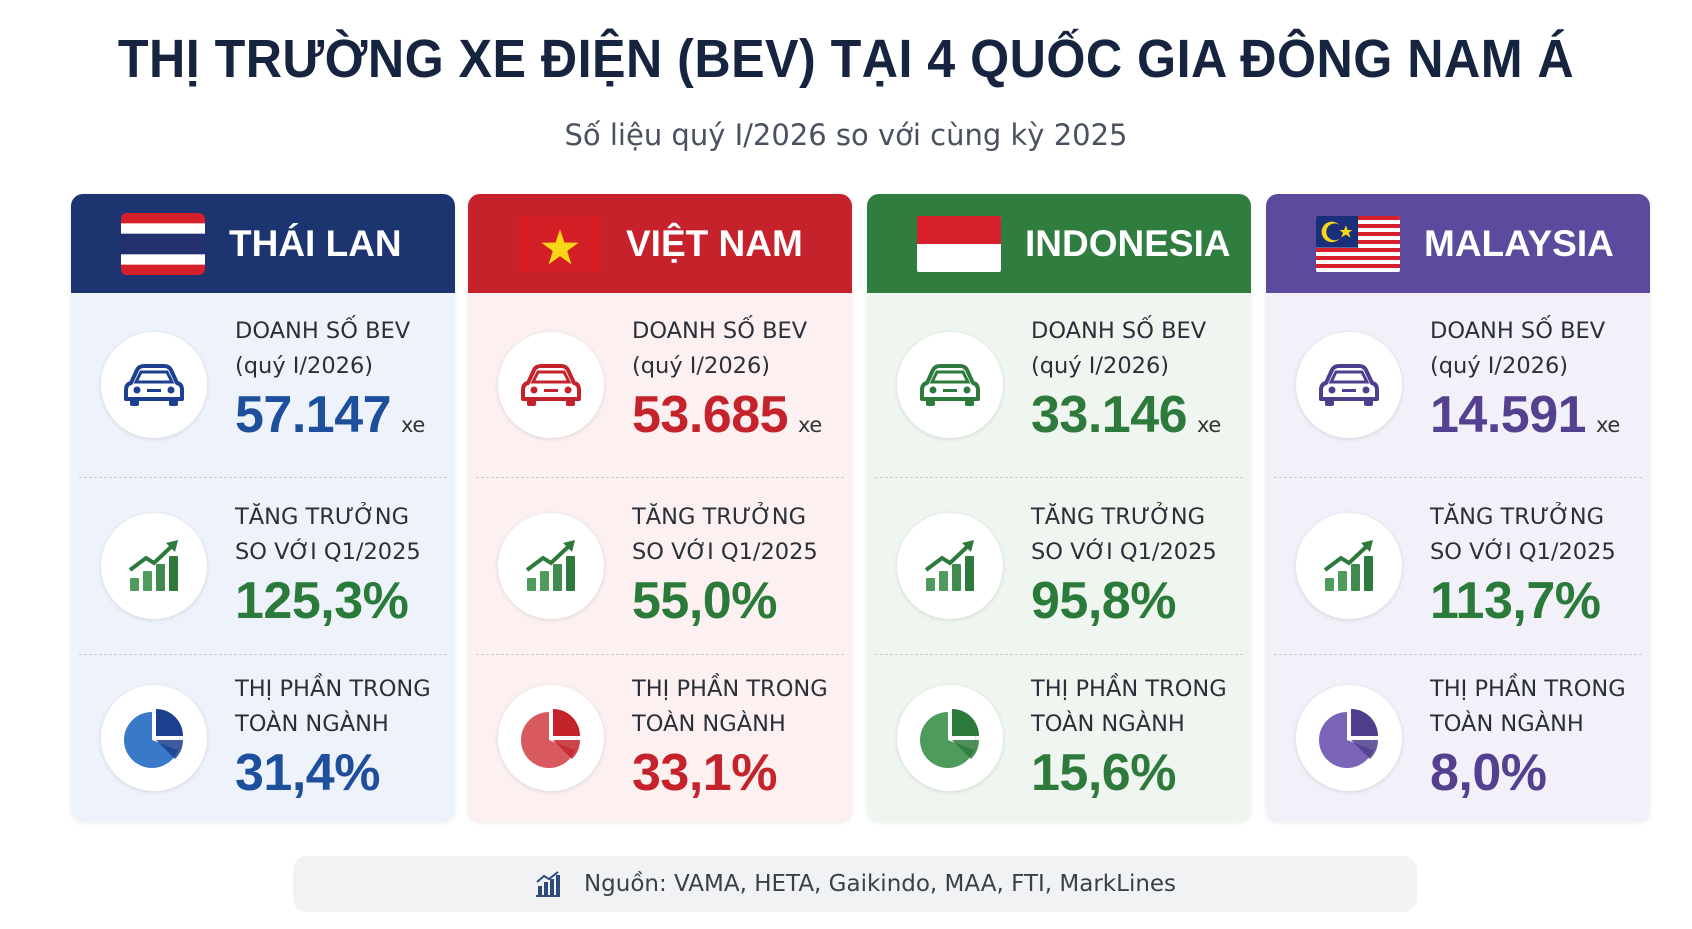 The image size is (1692, 929). I want to click on metric-text: DOANH SỐ BEV (quý I/2026) 33.146 xe, so click(1126, 385).